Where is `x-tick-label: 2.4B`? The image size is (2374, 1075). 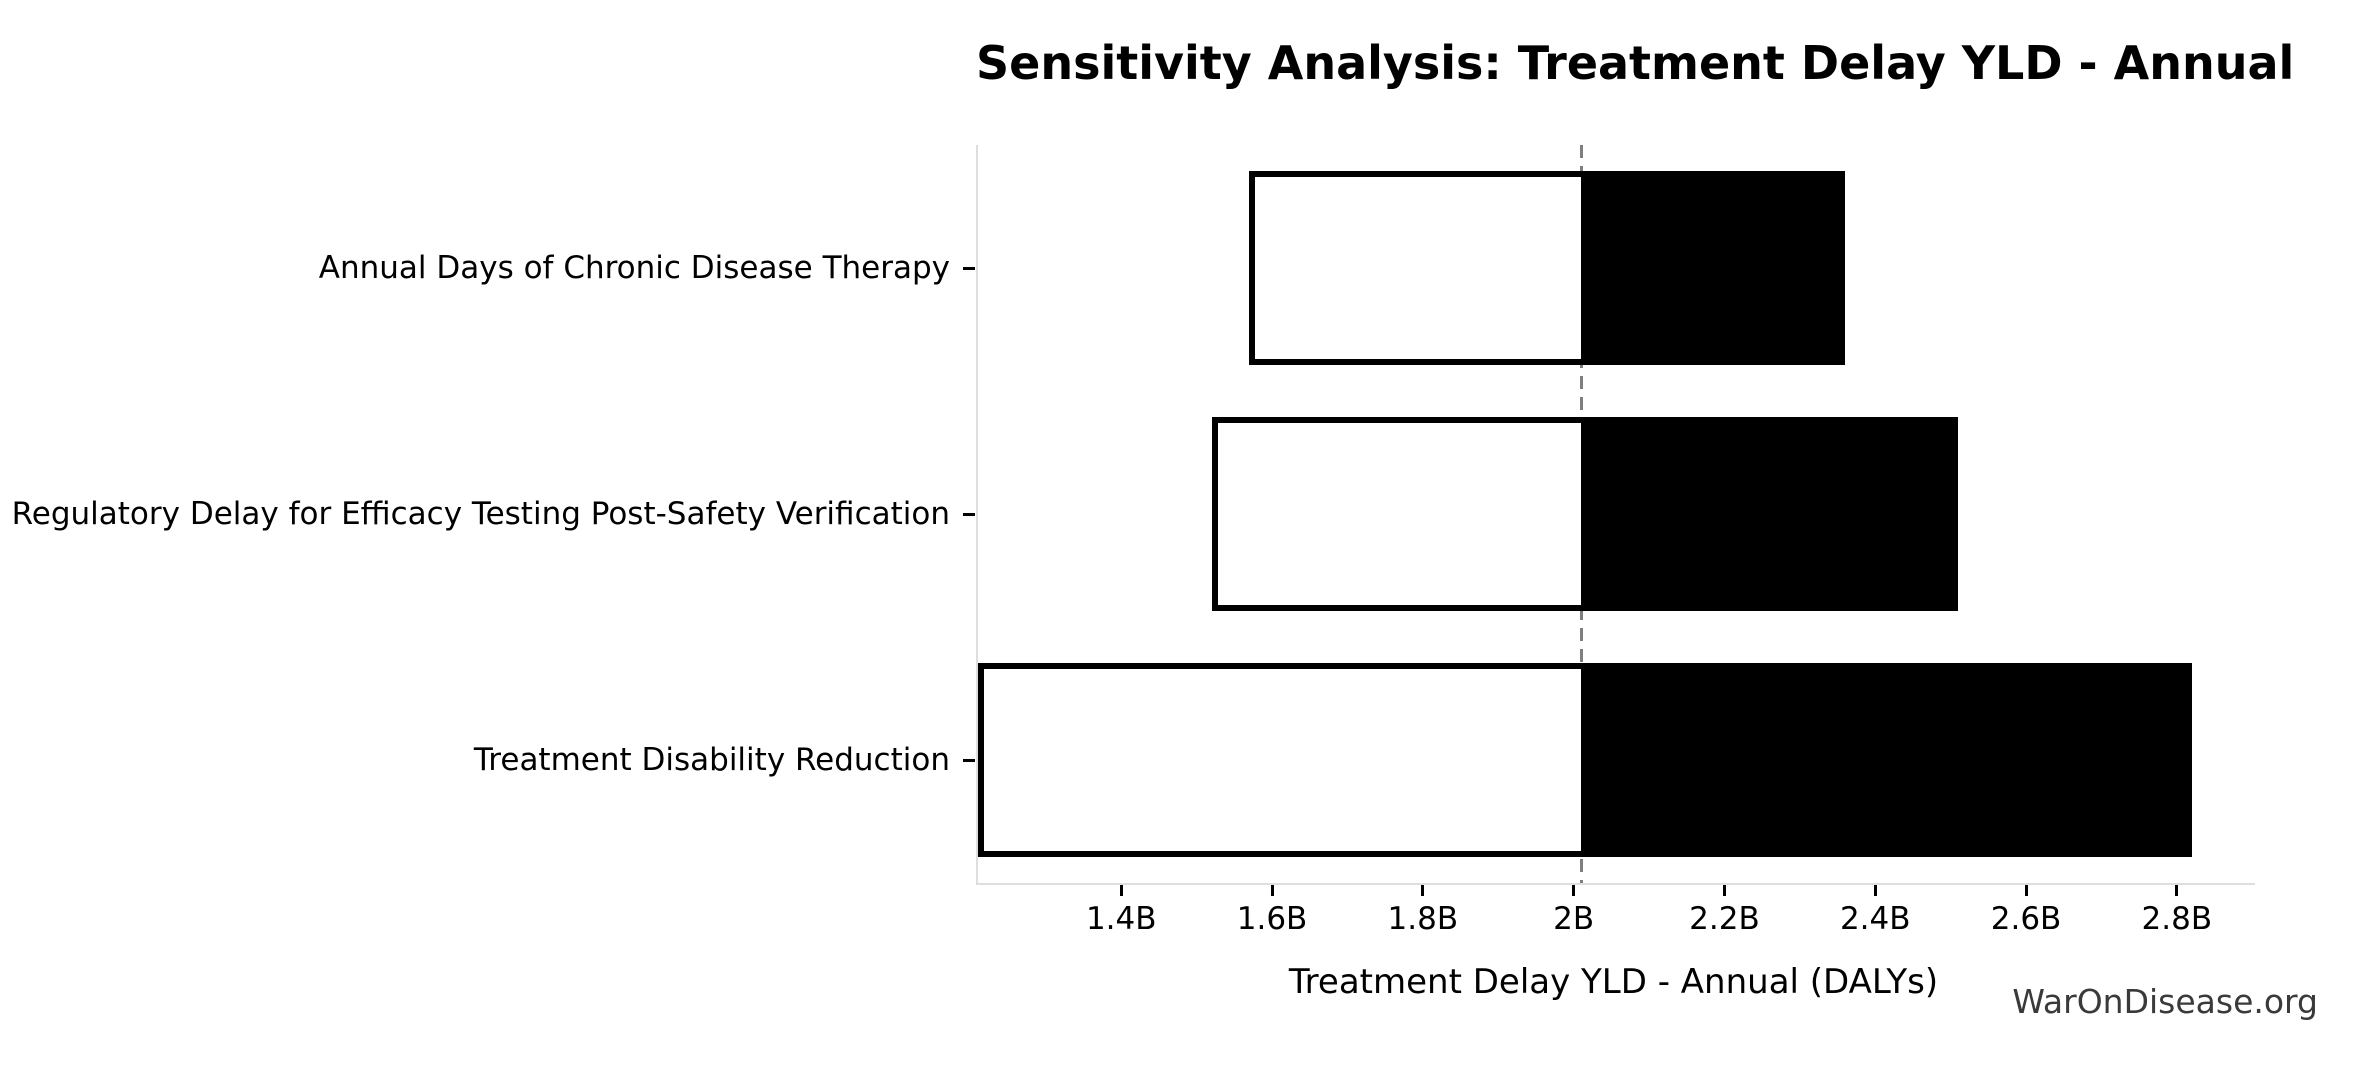 x-tick-label: 2.4B is located at coordinates (1875, 919).